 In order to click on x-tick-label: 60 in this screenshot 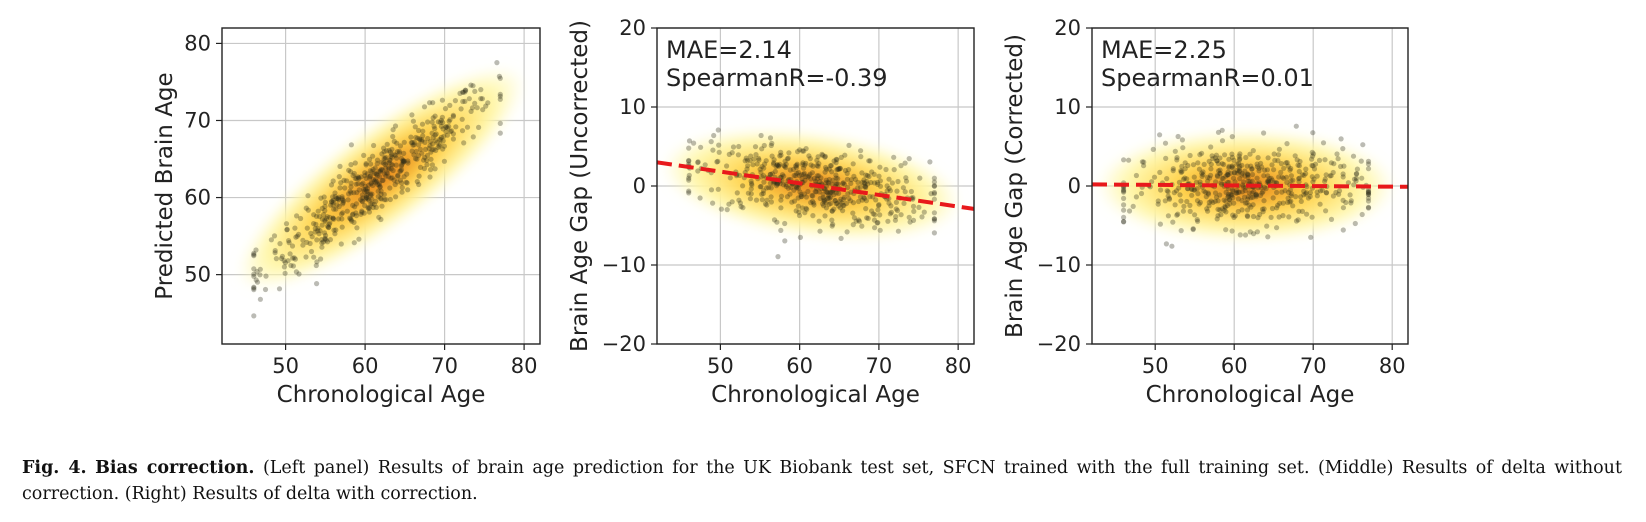, I will do `click(1234, 366)`.